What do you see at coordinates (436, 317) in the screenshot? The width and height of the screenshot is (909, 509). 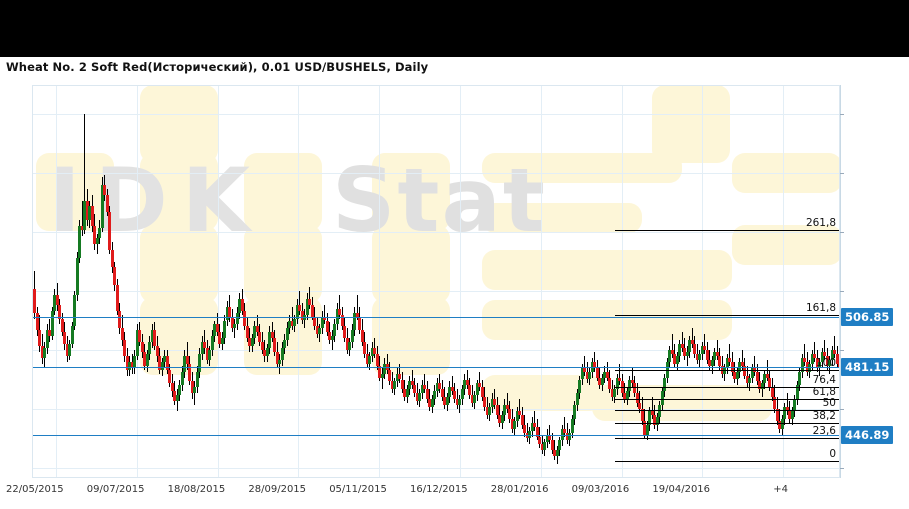 I see `price-level-line` at bounding box center [436, 317].